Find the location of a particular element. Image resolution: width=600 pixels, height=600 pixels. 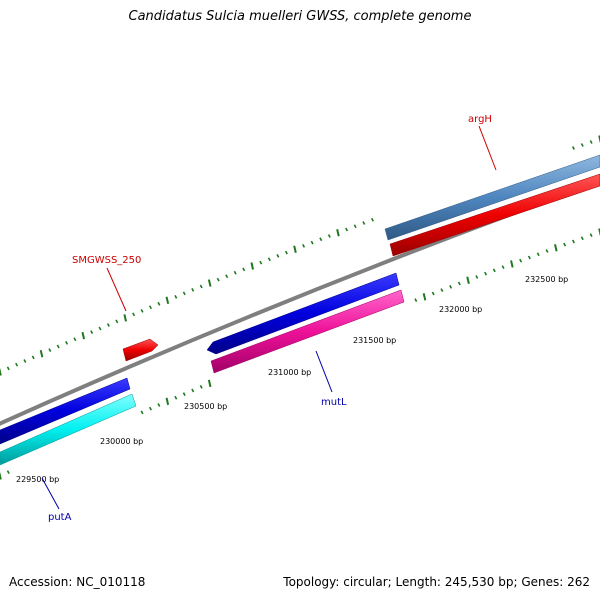

gene-puta-feature is located at coordinates (65, 411).